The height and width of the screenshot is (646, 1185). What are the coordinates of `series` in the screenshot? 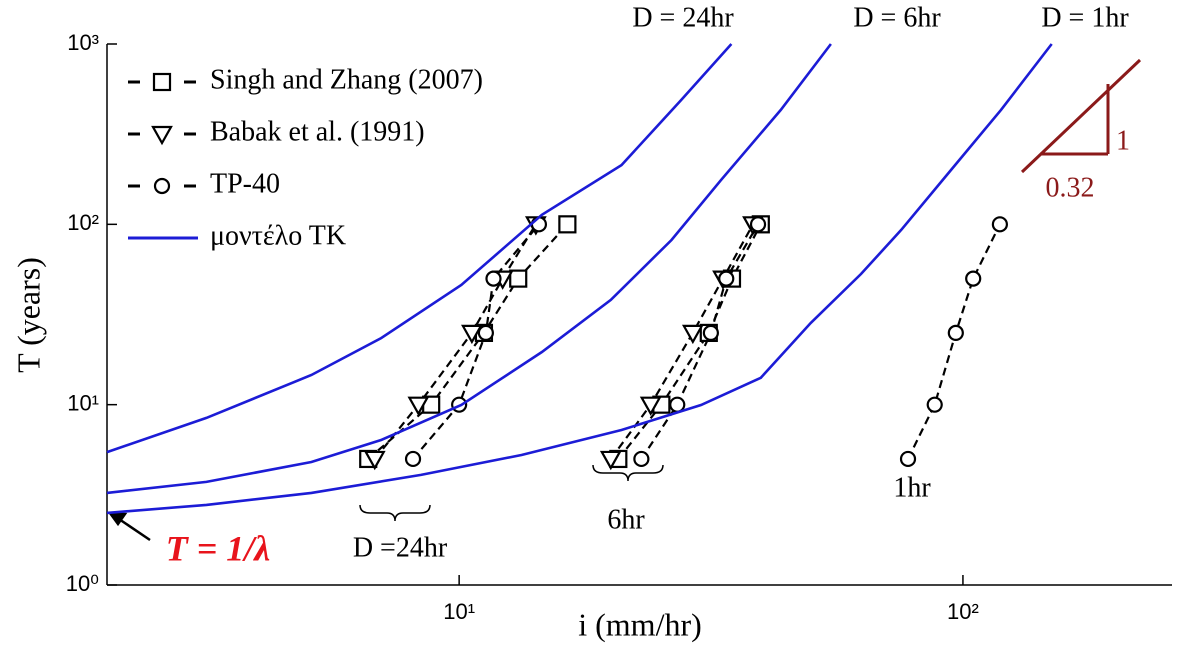 It's located at (563, 343).